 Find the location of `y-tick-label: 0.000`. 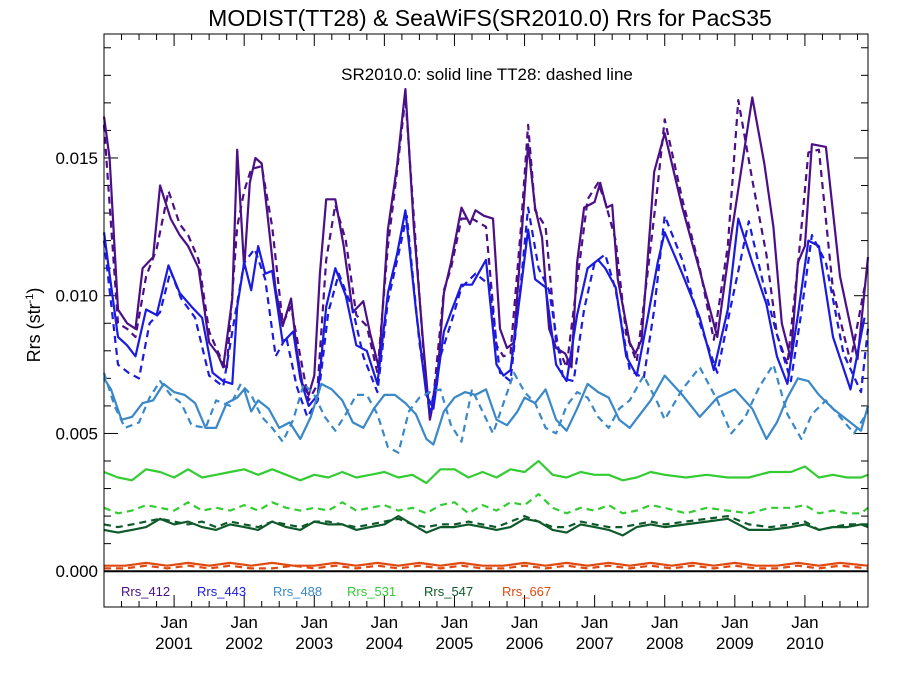

y-tick-label: 0.000 is located at coordinates (76, 571).